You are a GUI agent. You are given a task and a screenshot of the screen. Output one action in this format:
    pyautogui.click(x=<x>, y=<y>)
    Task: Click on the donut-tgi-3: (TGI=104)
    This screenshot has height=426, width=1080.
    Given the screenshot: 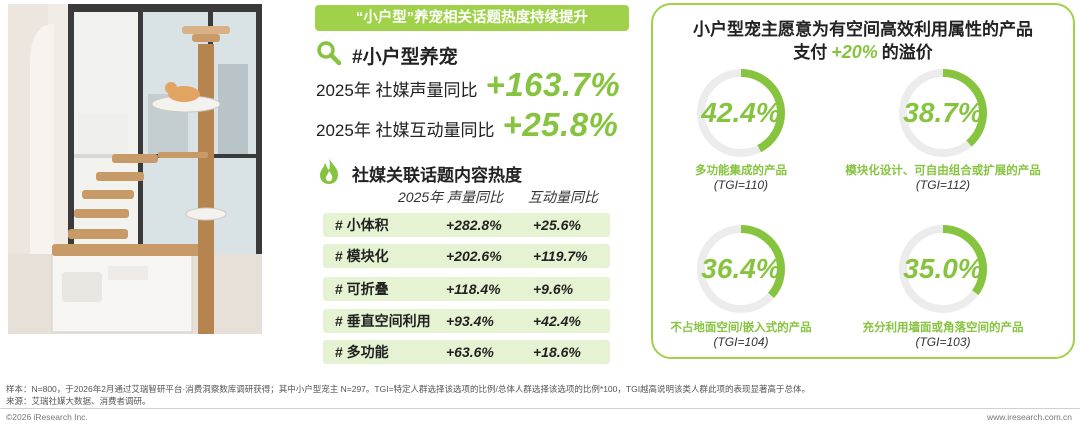 What is the action you would take?
    pyautogui.click(x=741, y=342)
    